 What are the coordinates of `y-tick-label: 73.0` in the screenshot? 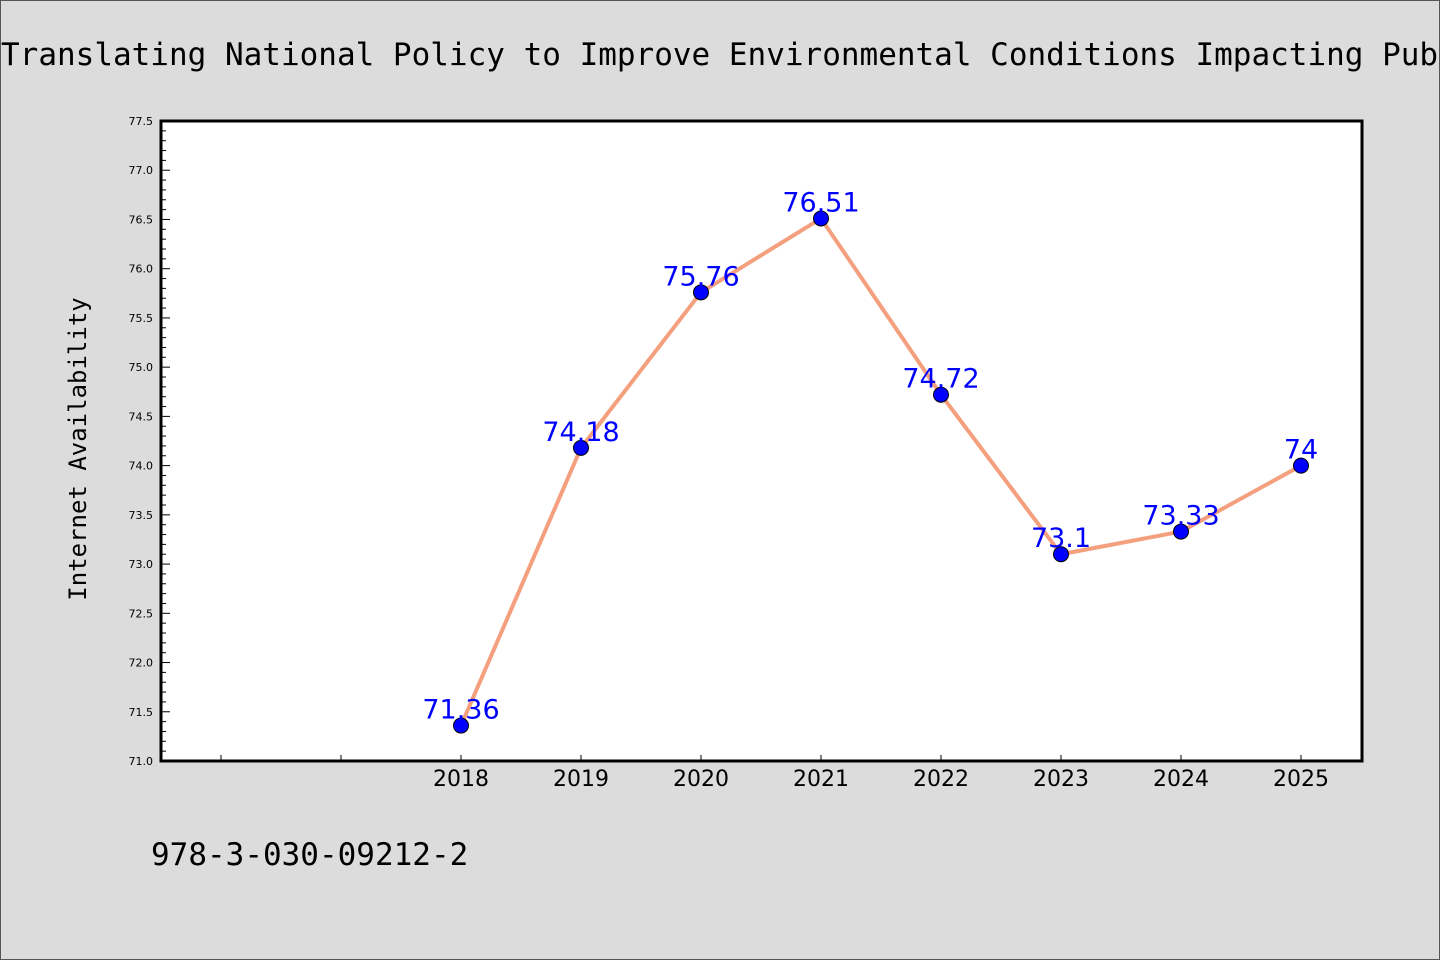 It's located at (141, 564).